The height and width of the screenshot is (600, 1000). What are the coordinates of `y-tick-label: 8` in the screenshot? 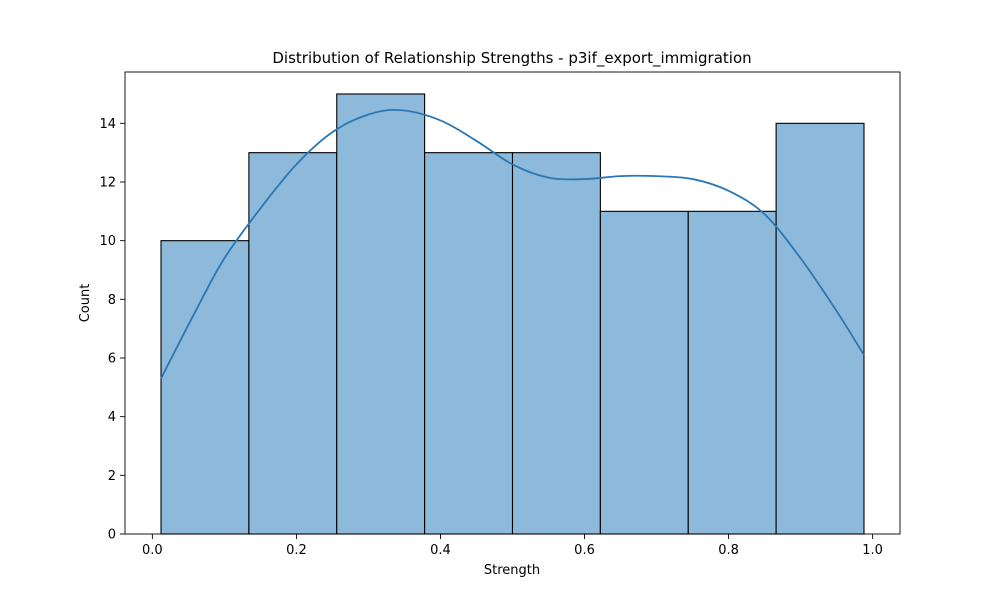 It's located at (112, 300).